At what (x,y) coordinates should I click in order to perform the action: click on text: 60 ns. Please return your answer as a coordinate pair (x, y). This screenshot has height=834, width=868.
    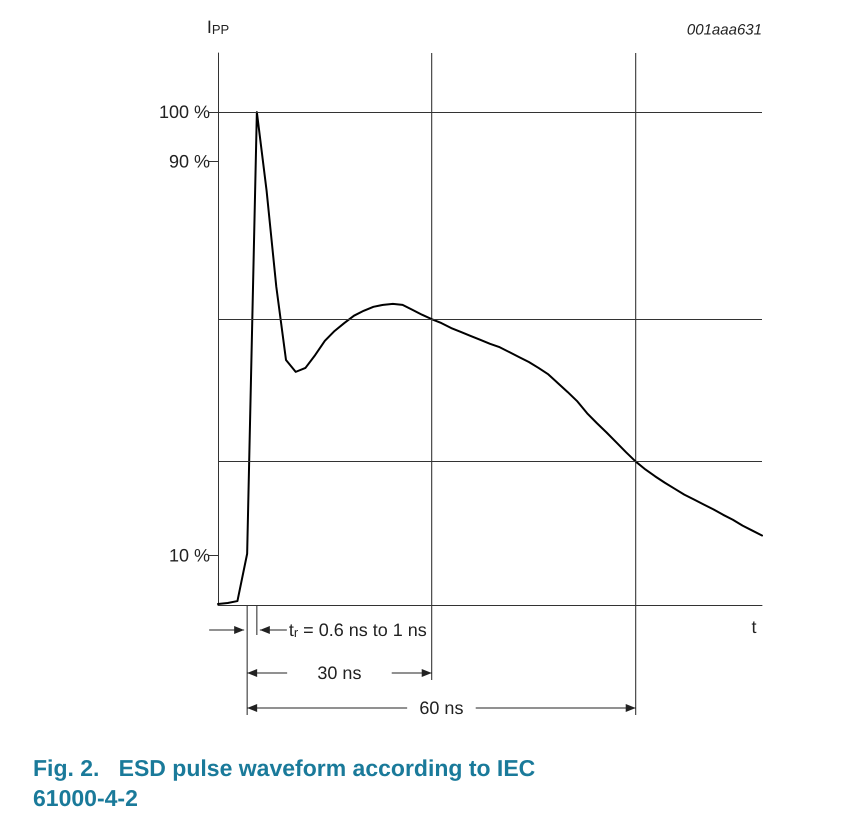
    Looking at the image, I should click on (441, 708).